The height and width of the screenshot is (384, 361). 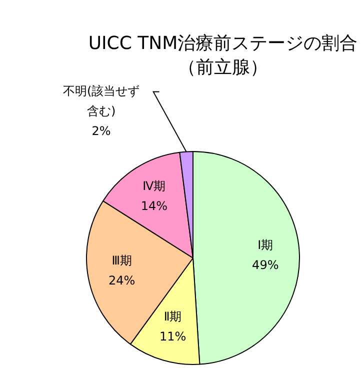 I want to click on slice-label: Ⅱ期, so click(x=173, y=317).